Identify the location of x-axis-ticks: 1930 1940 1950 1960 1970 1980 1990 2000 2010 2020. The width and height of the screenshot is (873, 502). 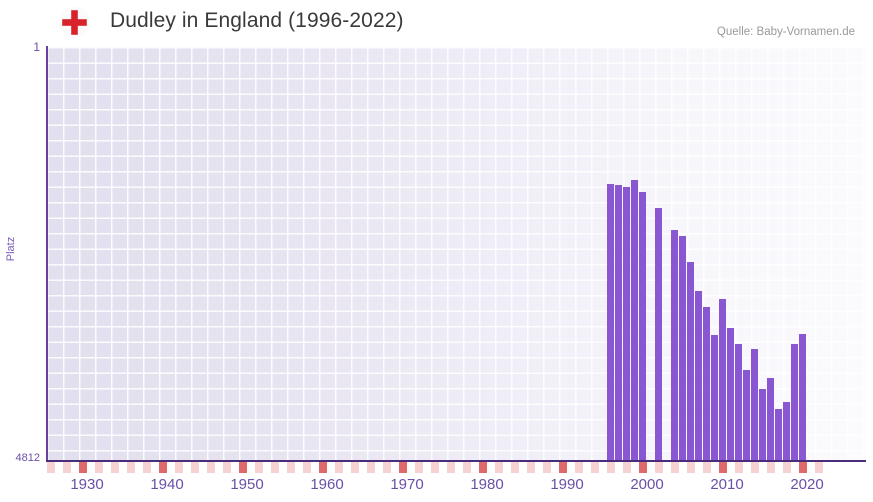
(436, 482).